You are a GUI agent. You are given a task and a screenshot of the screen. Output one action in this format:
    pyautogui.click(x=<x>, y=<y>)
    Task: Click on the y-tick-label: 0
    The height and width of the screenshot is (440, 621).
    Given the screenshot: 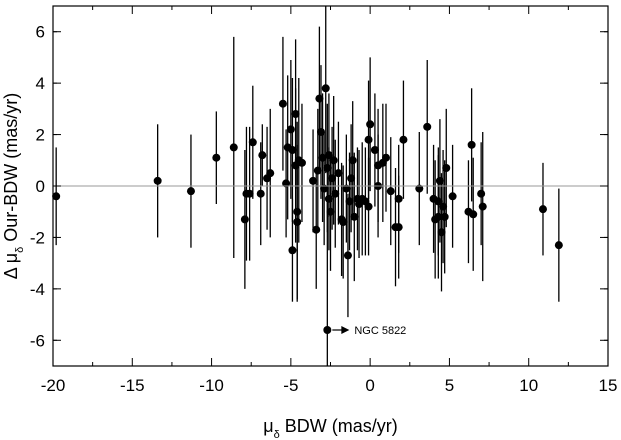 What is the action you would take?
    pyautogui.click(x=40, y=186)
    